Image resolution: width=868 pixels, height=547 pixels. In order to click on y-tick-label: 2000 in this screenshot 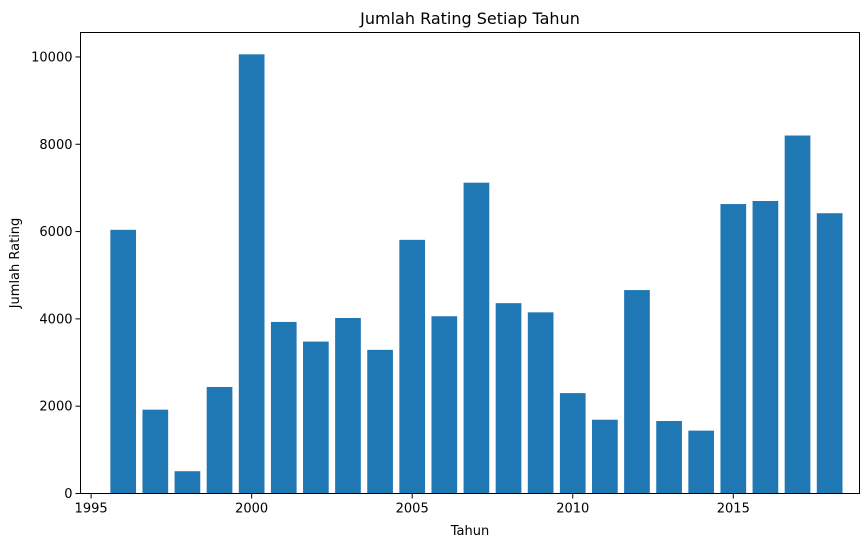, I will do `click(55, 407)`.